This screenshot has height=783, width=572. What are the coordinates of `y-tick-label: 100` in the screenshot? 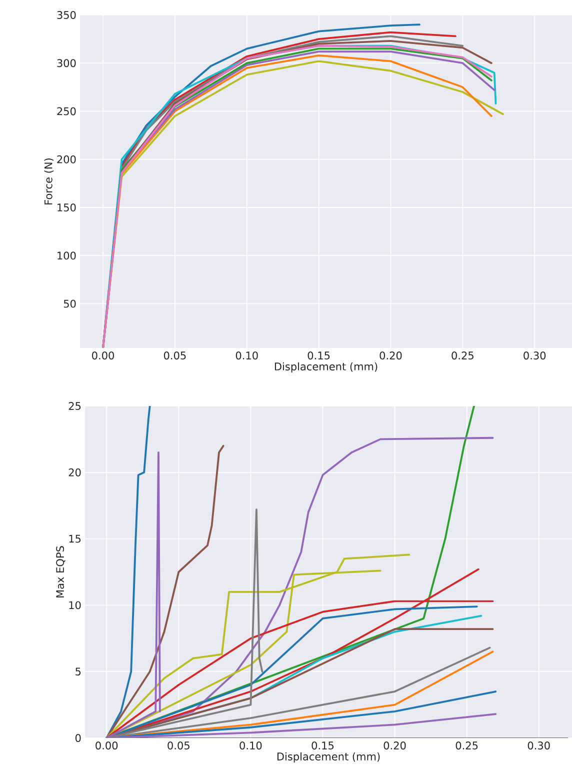 It's located at (67, 256).